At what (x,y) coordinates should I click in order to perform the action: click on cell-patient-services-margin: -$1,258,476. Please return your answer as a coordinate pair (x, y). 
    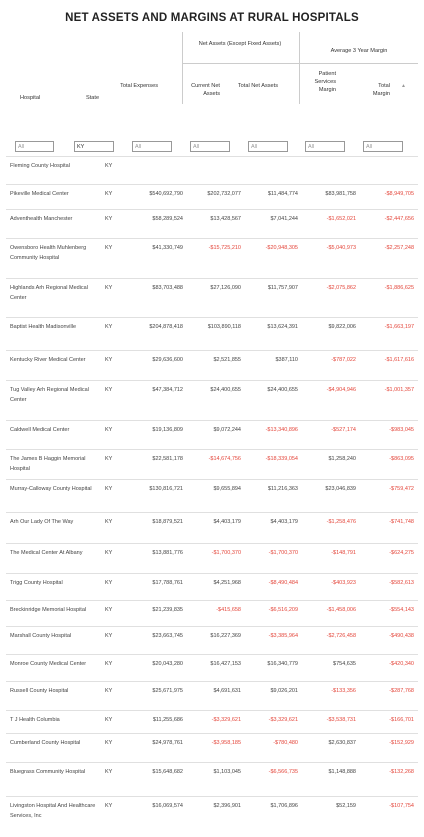
    Looking at the image, I should click on (341, 522).